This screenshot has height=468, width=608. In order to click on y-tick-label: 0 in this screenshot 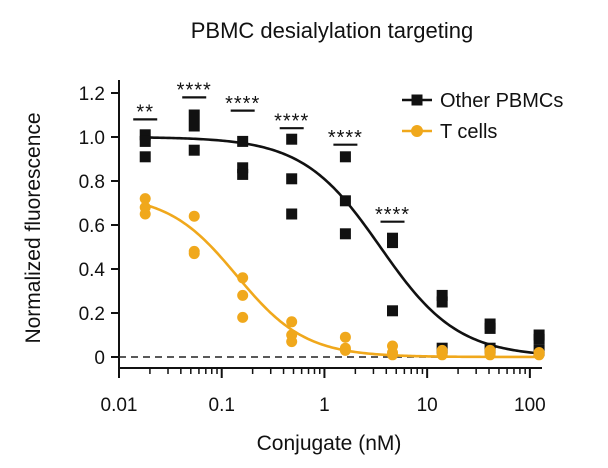, I will do `click(99, 358)`.